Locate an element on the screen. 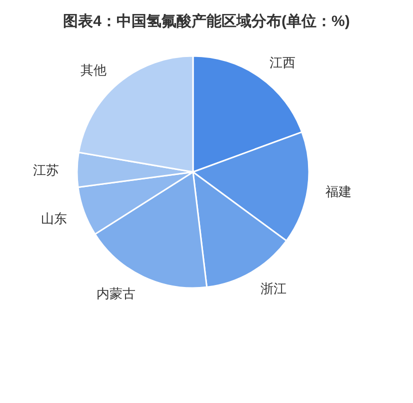 Image resolution: width=413 pixels, height=403 pixels. slice-label: 浙江 is located at coordinates (273, 288).